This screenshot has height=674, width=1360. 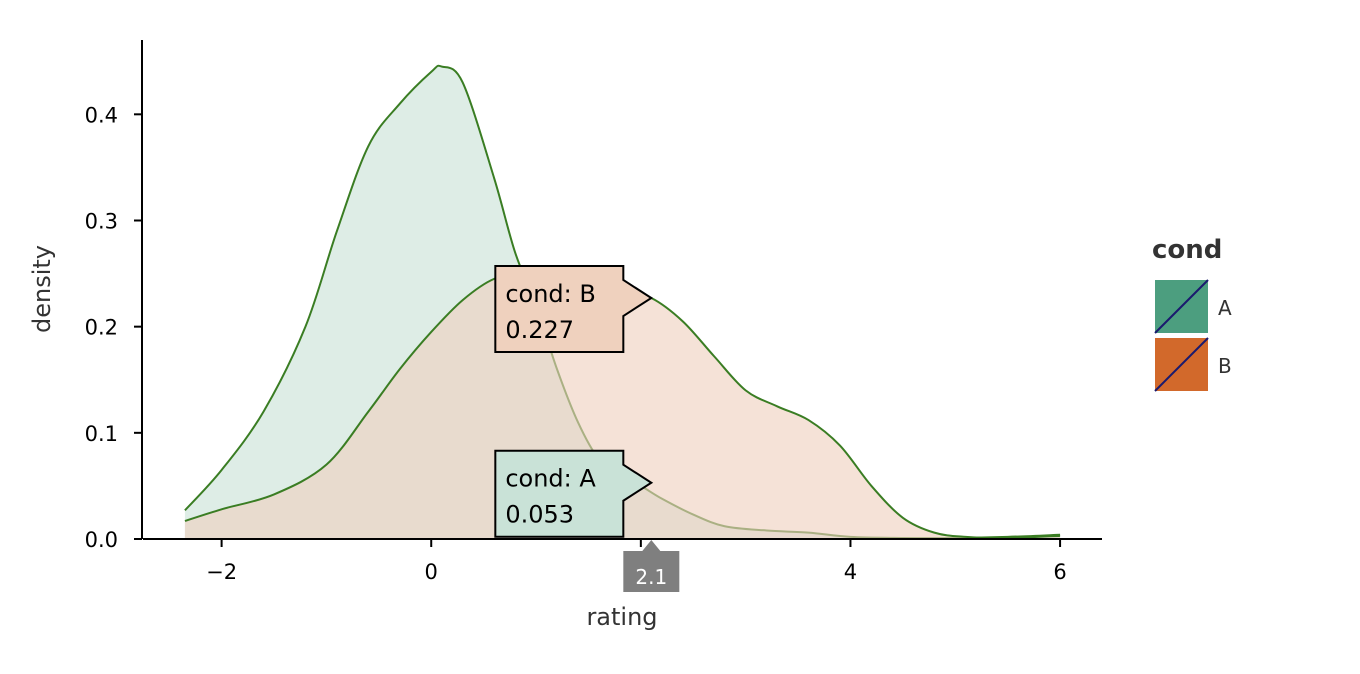 I want to click on x-tick-label: −2, so click(x=221, y=572).